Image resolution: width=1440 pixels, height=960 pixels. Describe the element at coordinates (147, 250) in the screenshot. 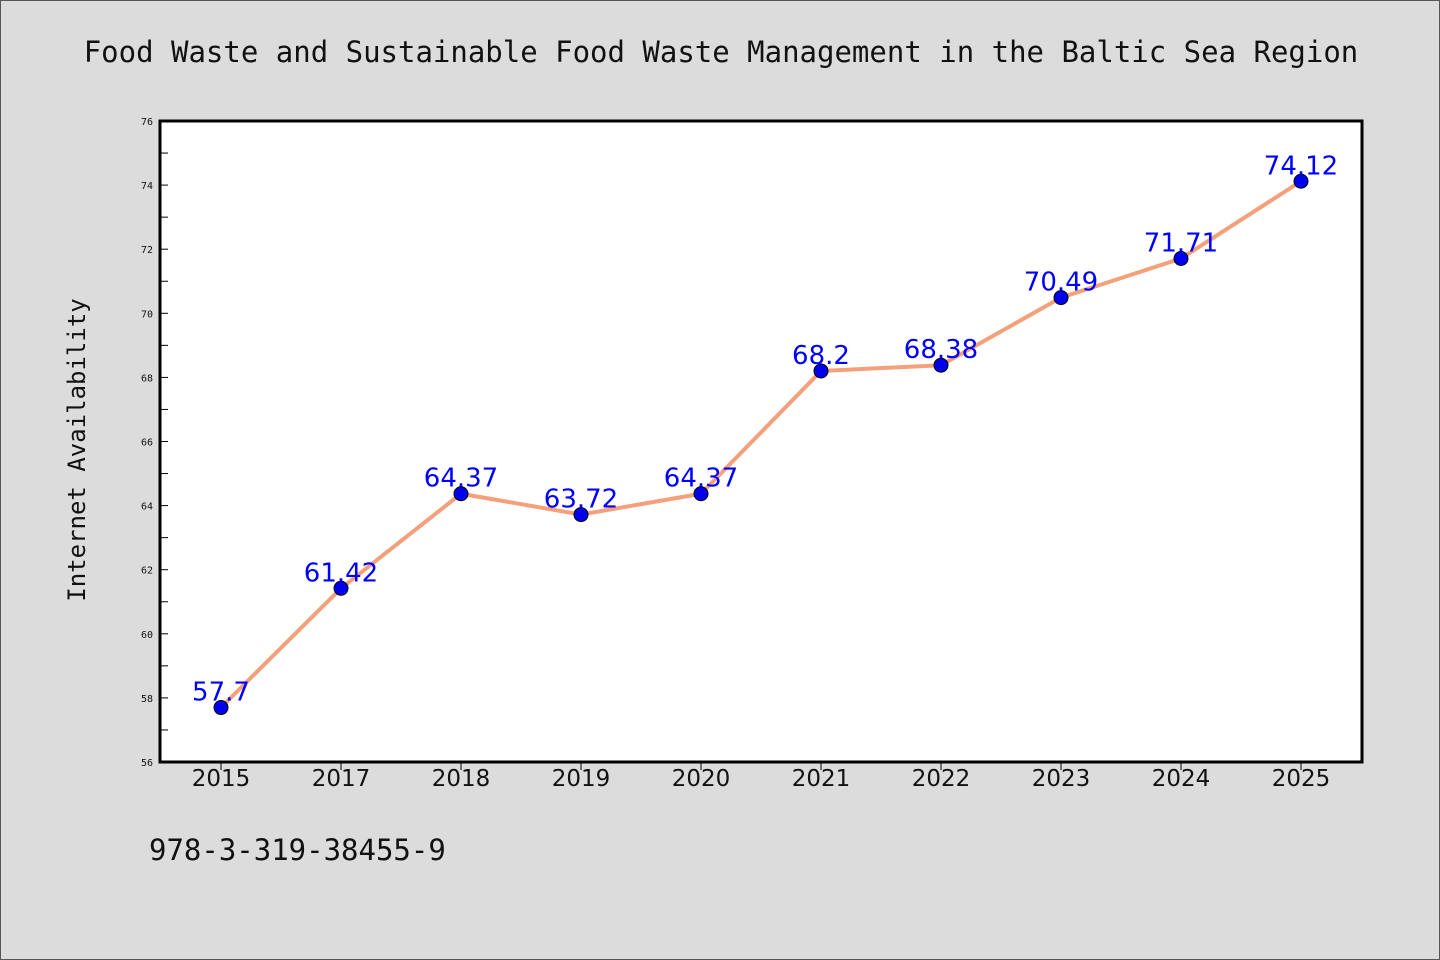

I see `y-tick-label: 72` at that location.